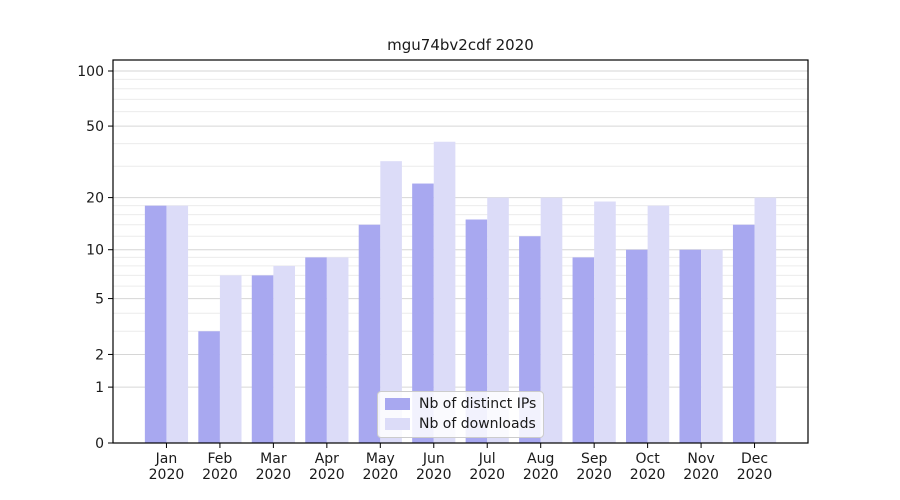 The width and height of the screenshot is (900, 500). What do you see at coordinates (605, 322) in the screenshot?
I see `bar-sep-downloads` at bounding box center [605, 322].